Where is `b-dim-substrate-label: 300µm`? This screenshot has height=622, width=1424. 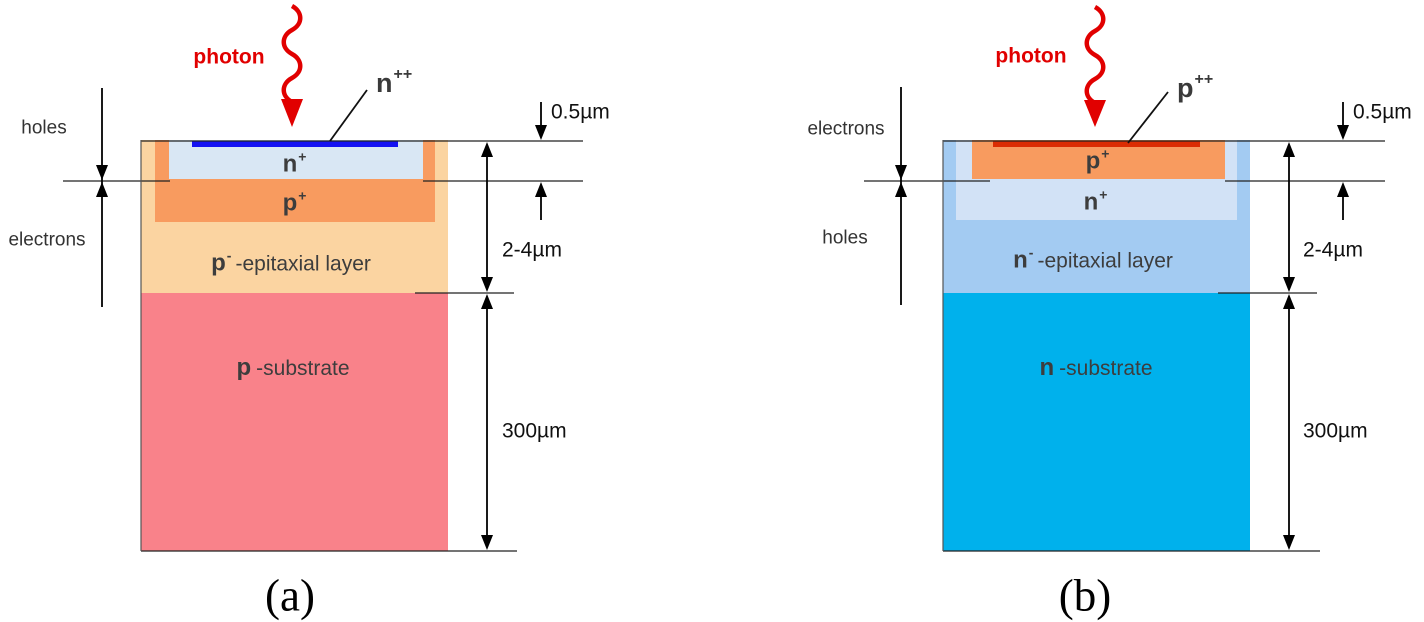 b-dim-substrate-label: 300µm is located at coordinates (1335, 431).